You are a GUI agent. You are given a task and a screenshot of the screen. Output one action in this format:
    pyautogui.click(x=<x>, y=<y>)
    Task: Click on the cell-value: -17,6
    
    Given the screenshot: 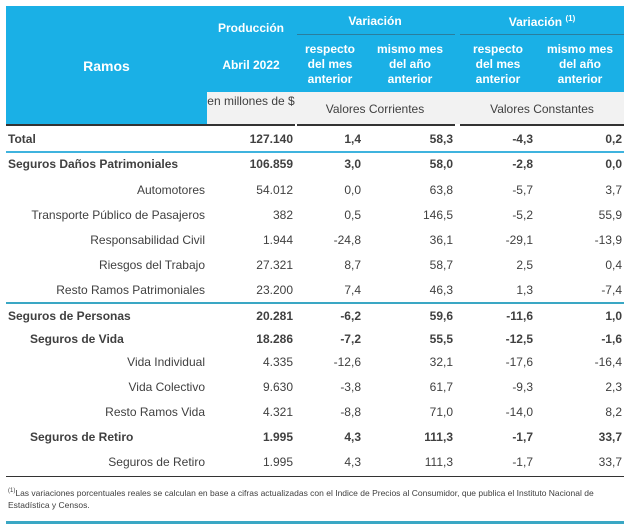 What is the action you would take?
    pyautogui.click(x=519, y=362)
    